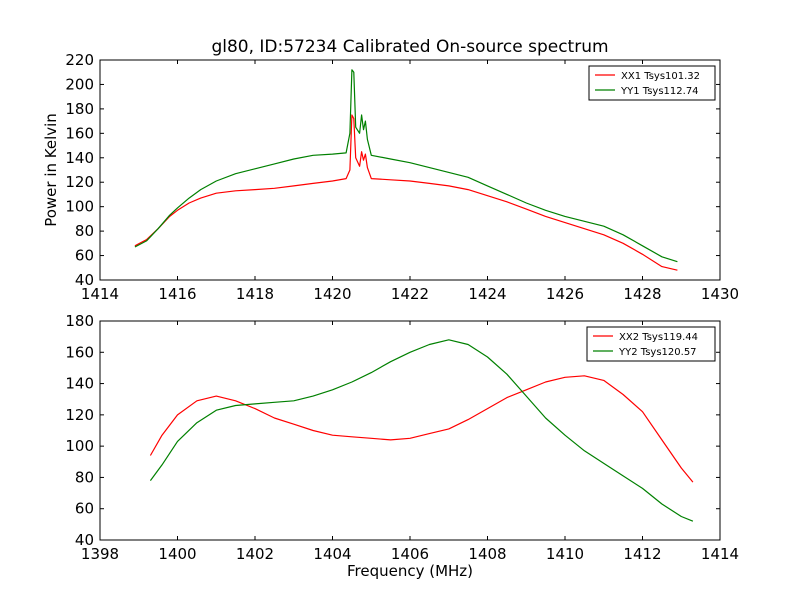  Describe the element at coordinates (332, 294) in the screenshot. I see `x-tick-label: 1420` at that location.